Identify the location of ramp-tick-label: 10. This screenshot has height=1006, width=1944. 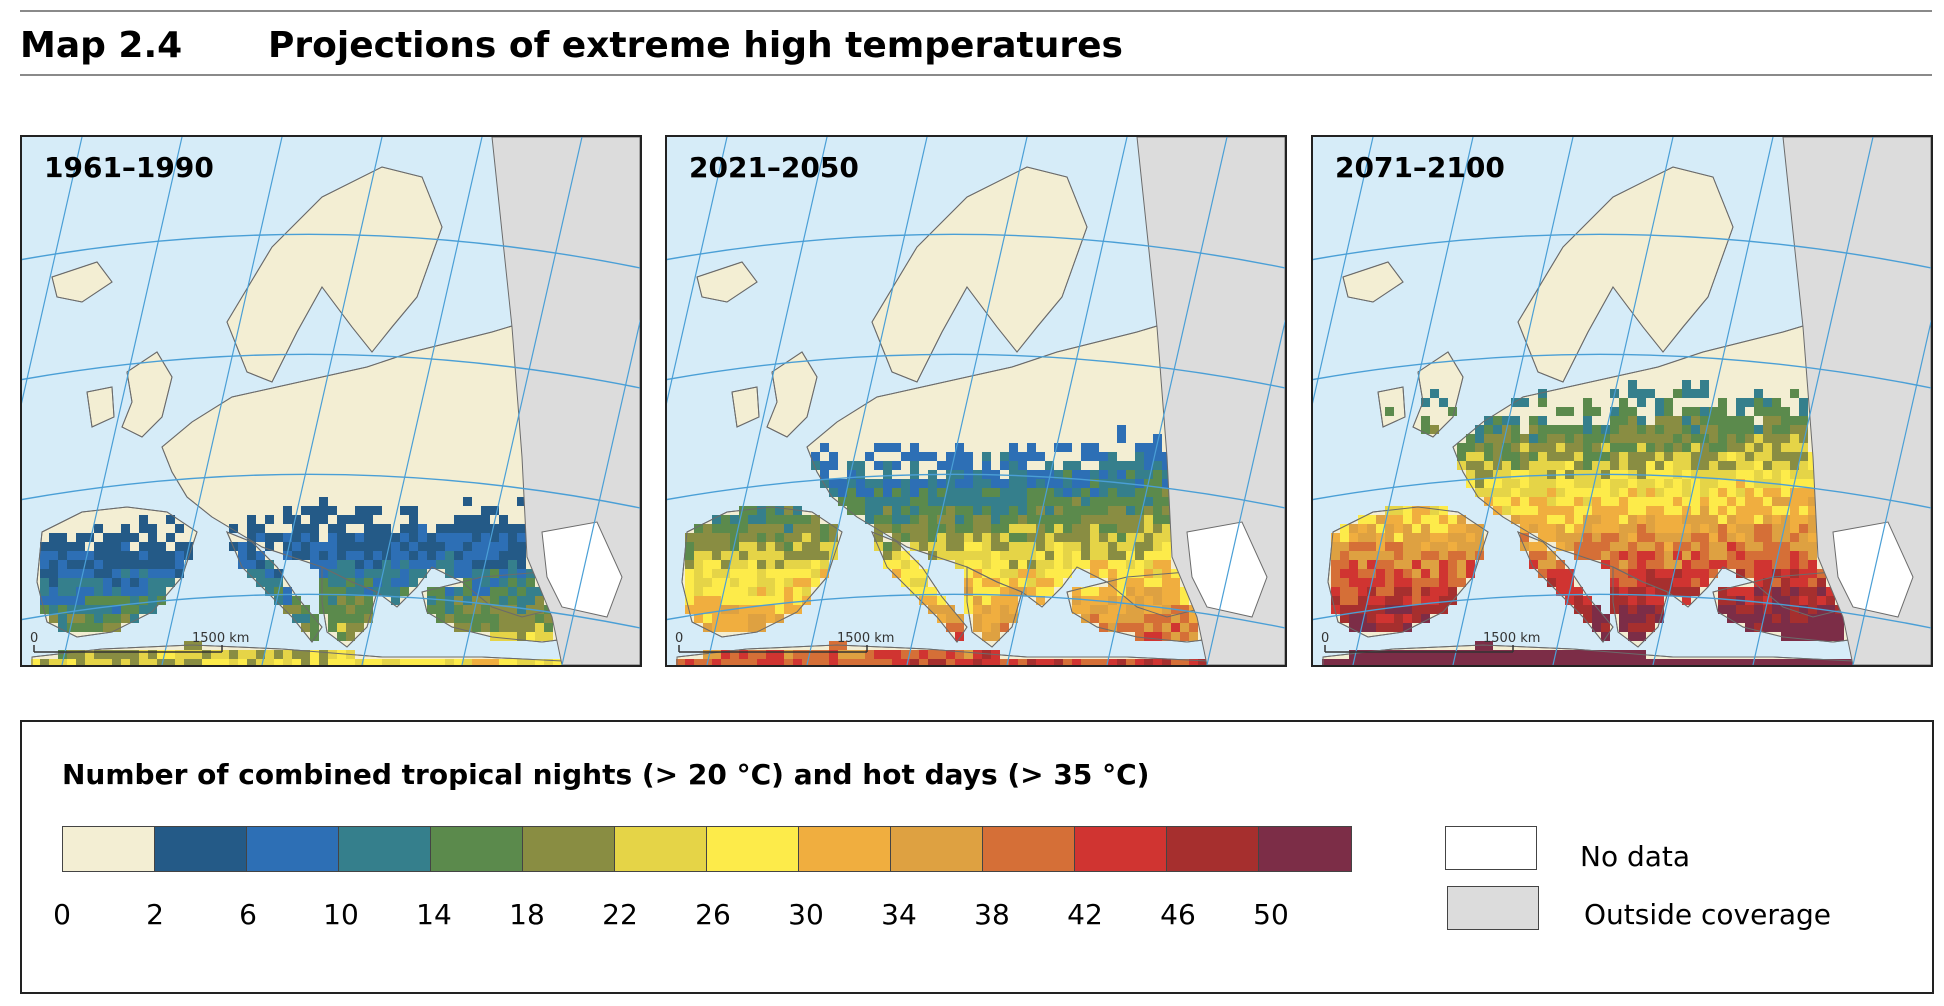
(341, 914).